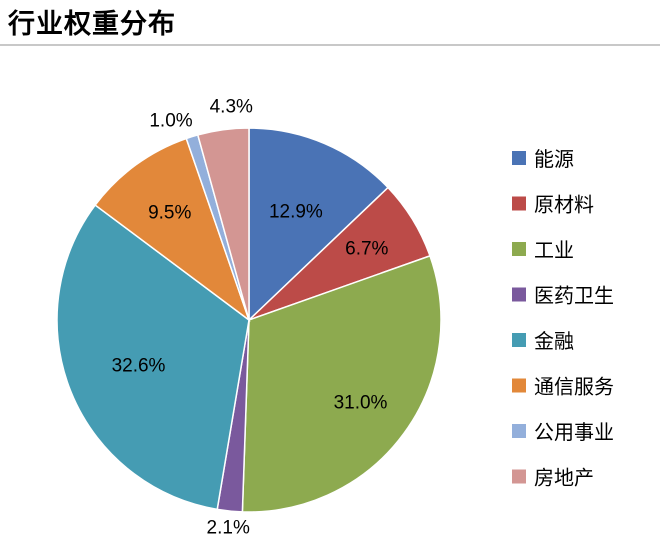 The width and height of the screenshot is (660, 559). What do you see at coordinates (564, 205) in the screenshot?
I see `legend-label-2: 原材料` at bounding box center [564, 205].